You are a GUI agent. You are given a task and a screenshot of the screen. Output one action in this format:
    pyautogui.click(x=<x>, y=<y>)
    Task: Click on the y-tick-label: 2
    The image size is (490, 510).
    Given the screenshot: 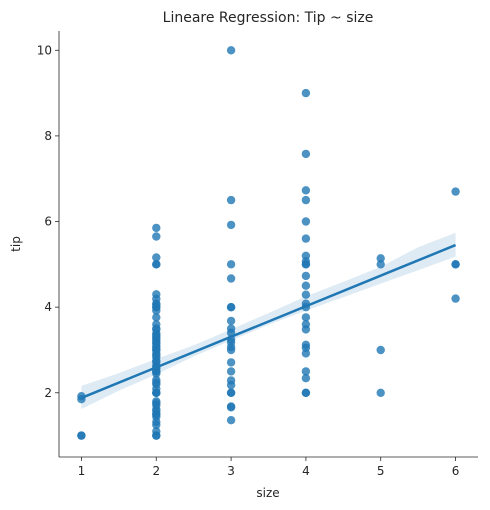 What is the action you would take?
    pyautogui.click(x=48, y=393)
    